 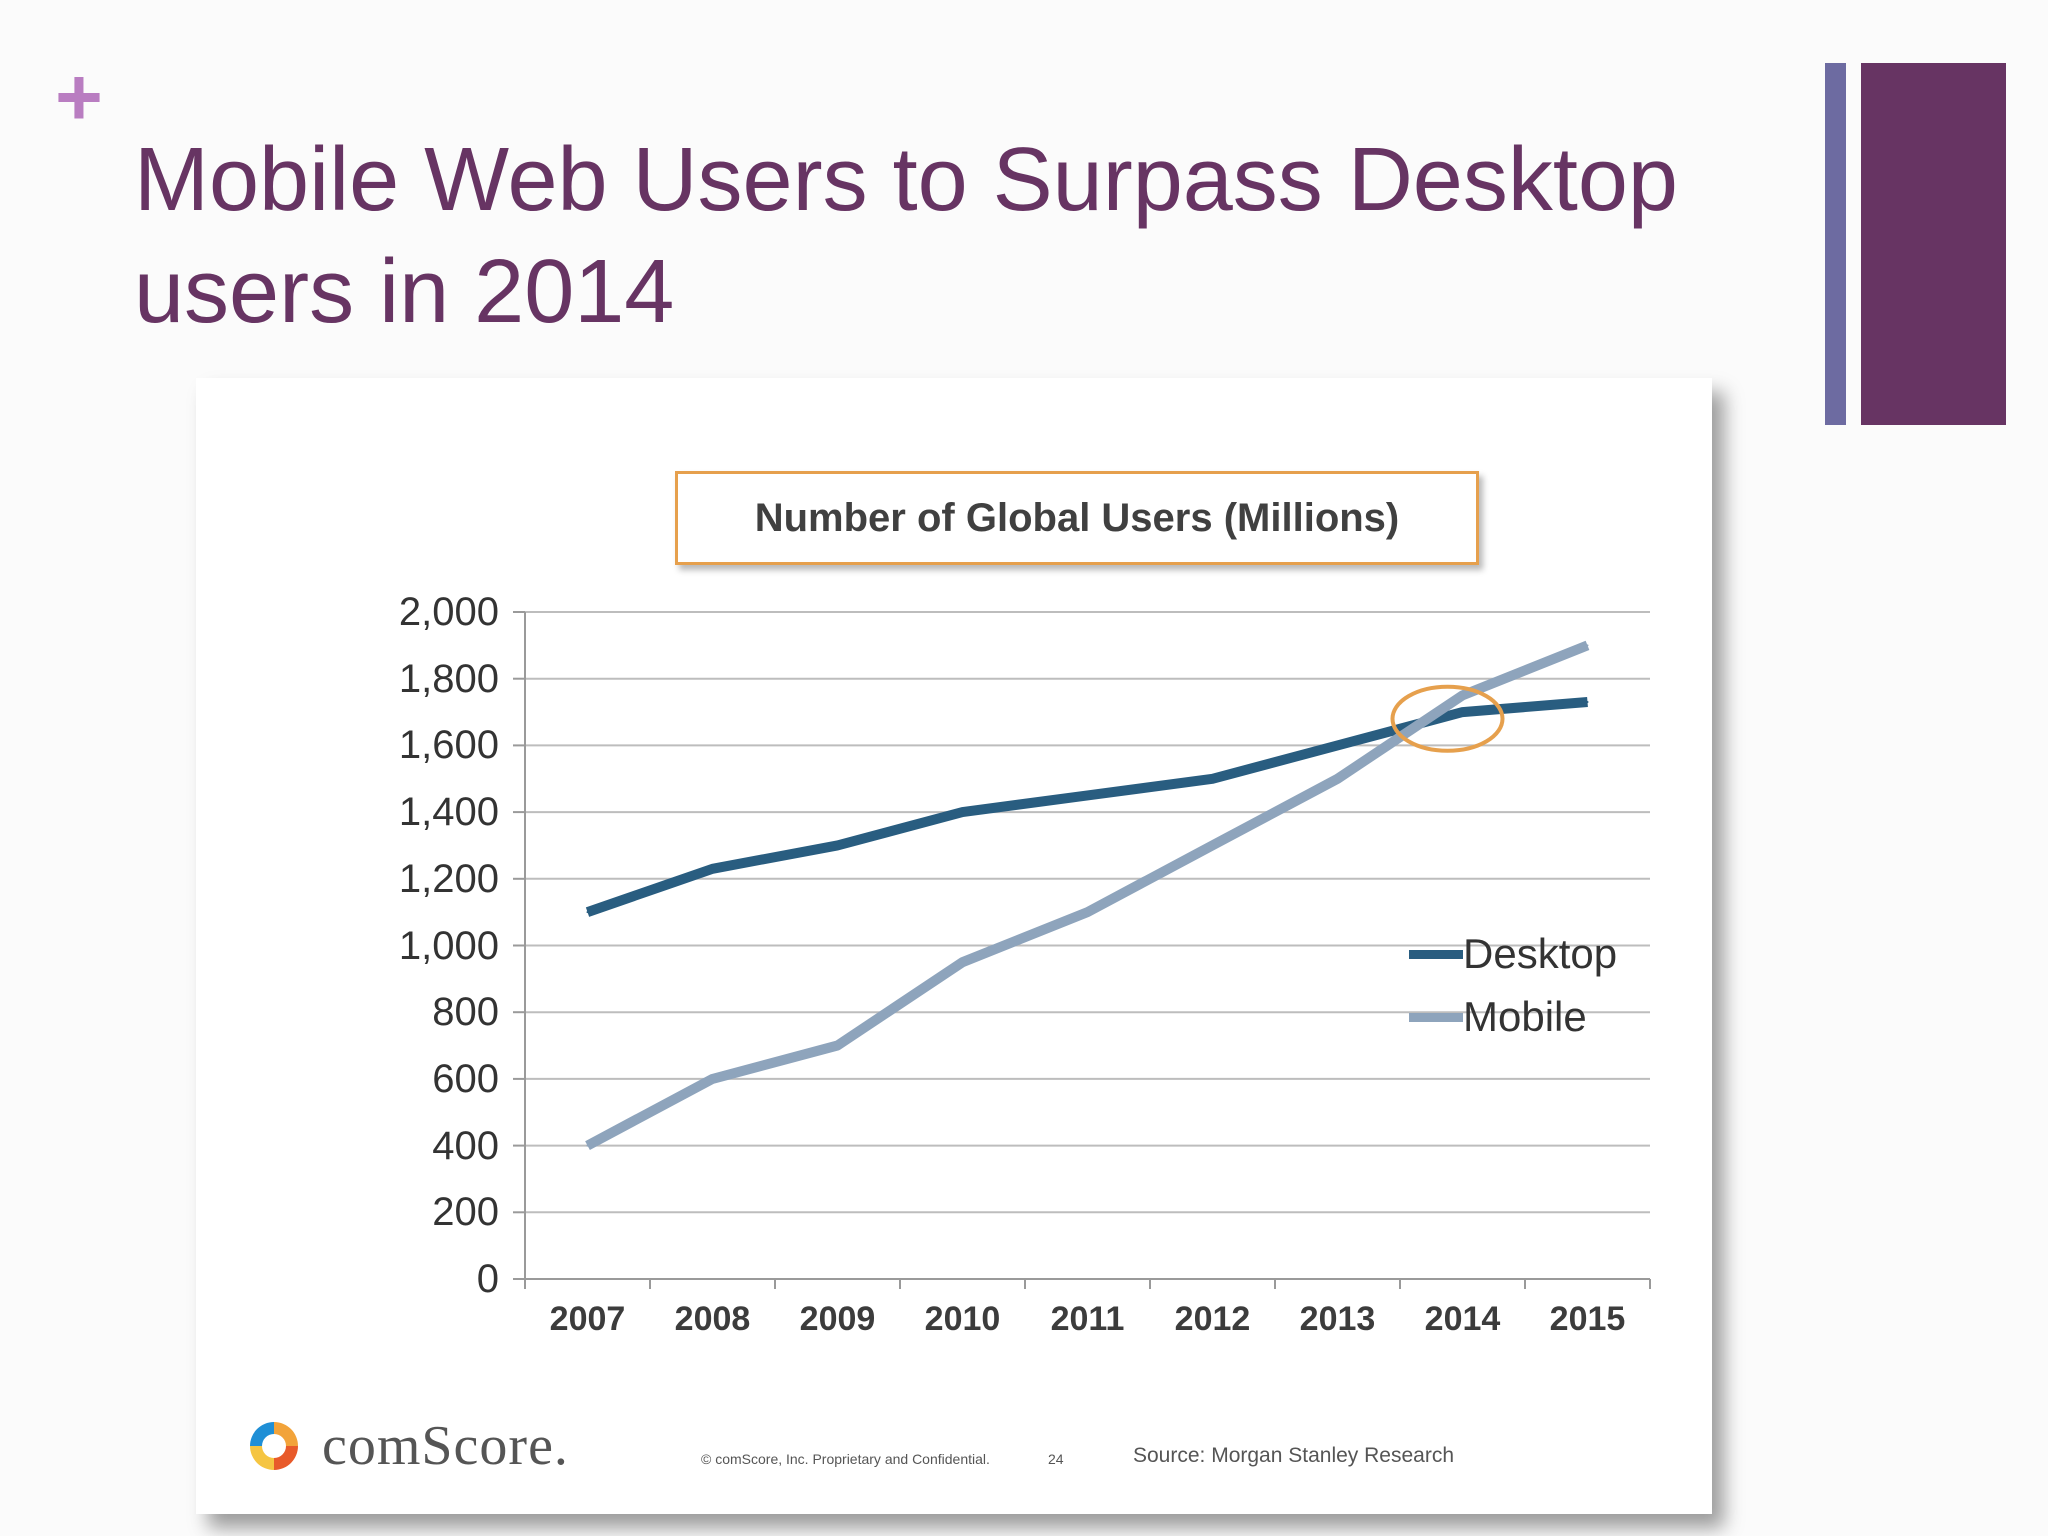 What do you see at coordinates (1087, 1319) in the screenshot?
I see `x-tick-label-2011: 2011` at bounding box center [1087, 1319].